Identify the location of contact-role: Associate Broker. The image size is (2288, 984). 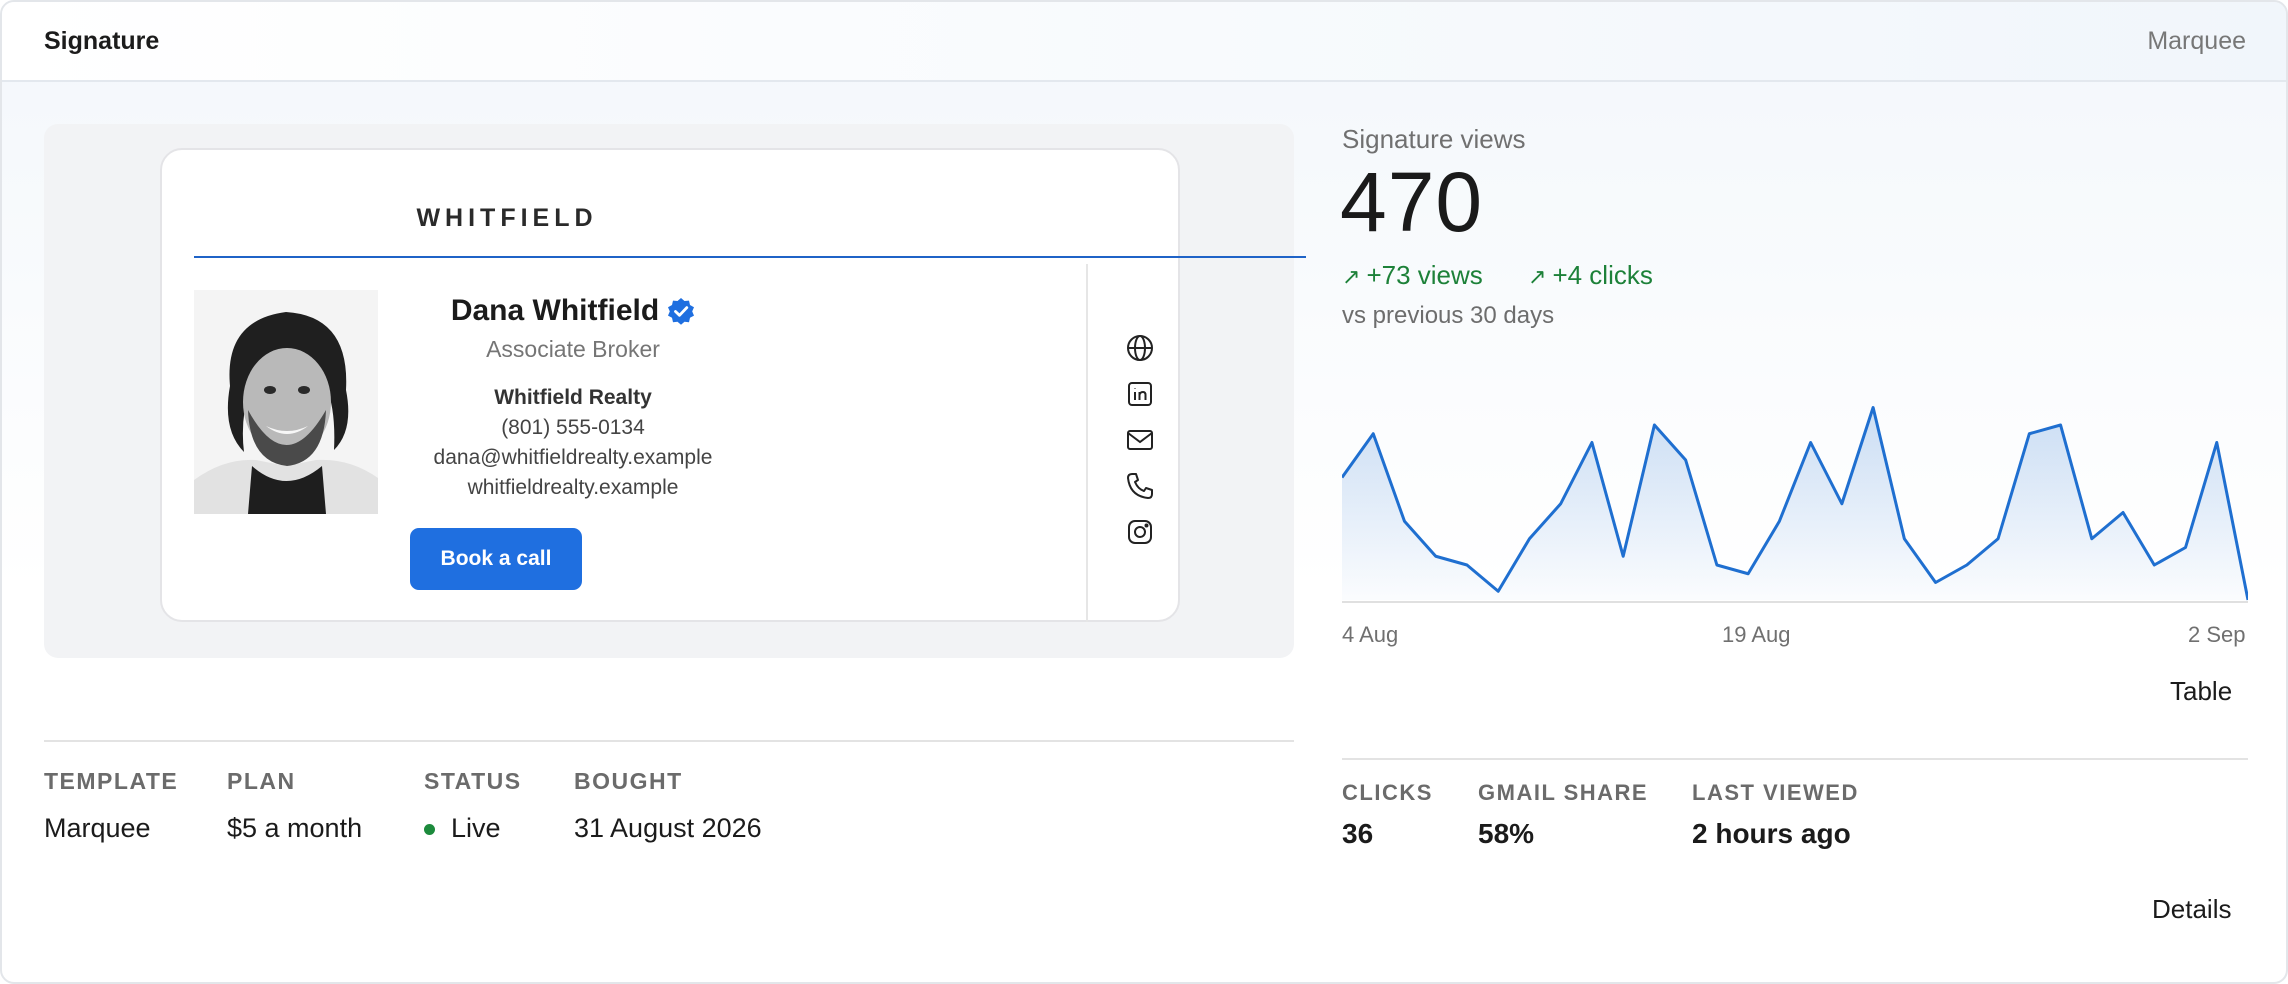
(573, 349).